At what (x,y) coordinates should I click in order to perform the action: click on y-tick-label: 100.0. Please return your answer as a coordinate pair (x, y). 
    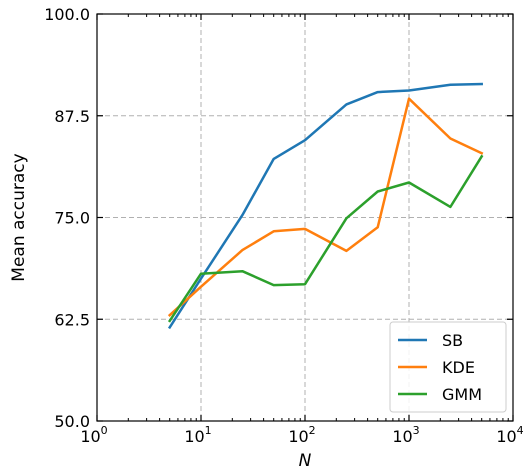
    Looking at the image, I should click on (67, 14).